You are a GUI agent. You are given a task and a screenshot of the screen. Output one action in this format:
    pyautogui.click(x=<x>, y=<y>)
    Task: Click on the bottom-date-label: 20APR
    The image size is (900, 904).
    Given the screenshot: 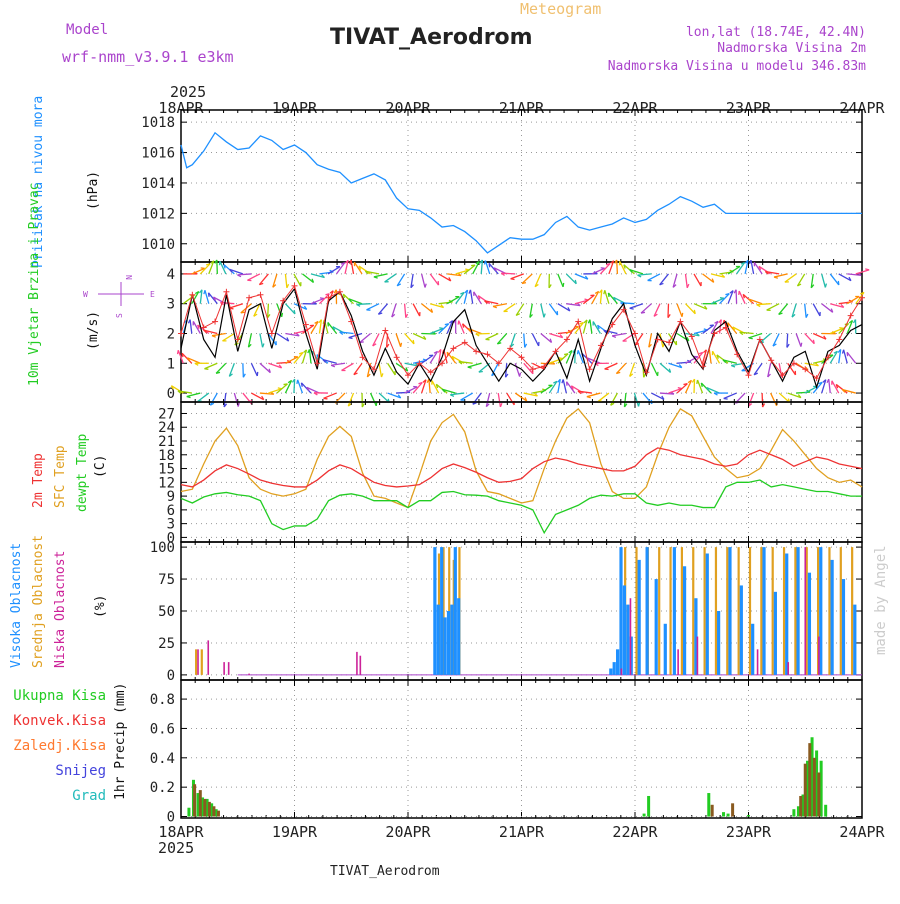 What is the action you would take?
    pyautogui.click(x=408, y=832)
    